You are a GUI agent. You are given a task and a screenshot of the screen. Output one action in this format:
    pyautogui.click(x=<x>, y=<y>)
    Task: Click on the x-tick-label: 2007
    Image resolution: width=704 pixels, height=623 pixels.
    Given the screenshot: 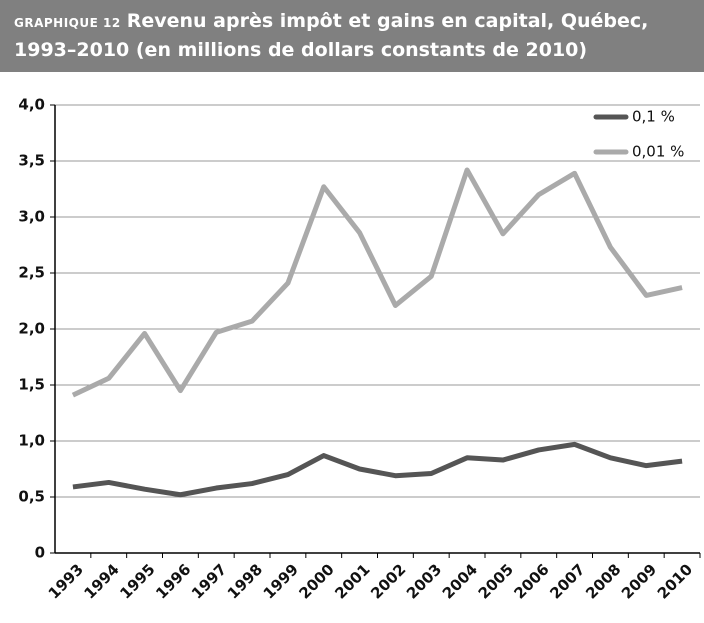 What is the action you would take?
    pyautogui.click(x=567, y=581)
    